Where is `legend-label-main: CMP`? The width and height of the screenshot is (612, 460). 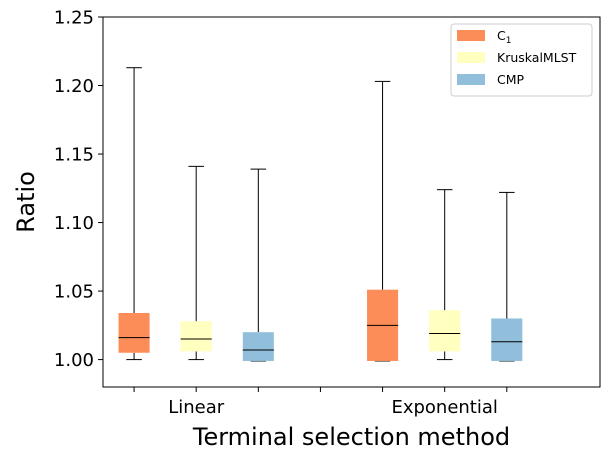 legend-label-main: CMP is located at coordinates (511, 79).